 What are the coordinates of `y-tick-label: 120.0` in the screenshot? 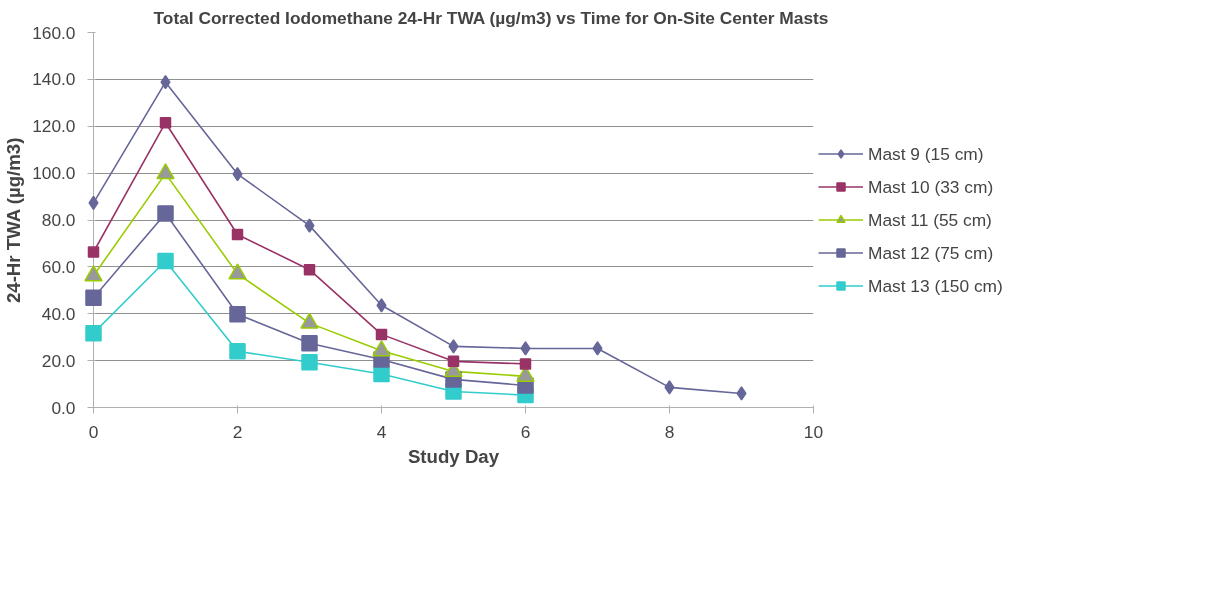 It's located at (54, 126).